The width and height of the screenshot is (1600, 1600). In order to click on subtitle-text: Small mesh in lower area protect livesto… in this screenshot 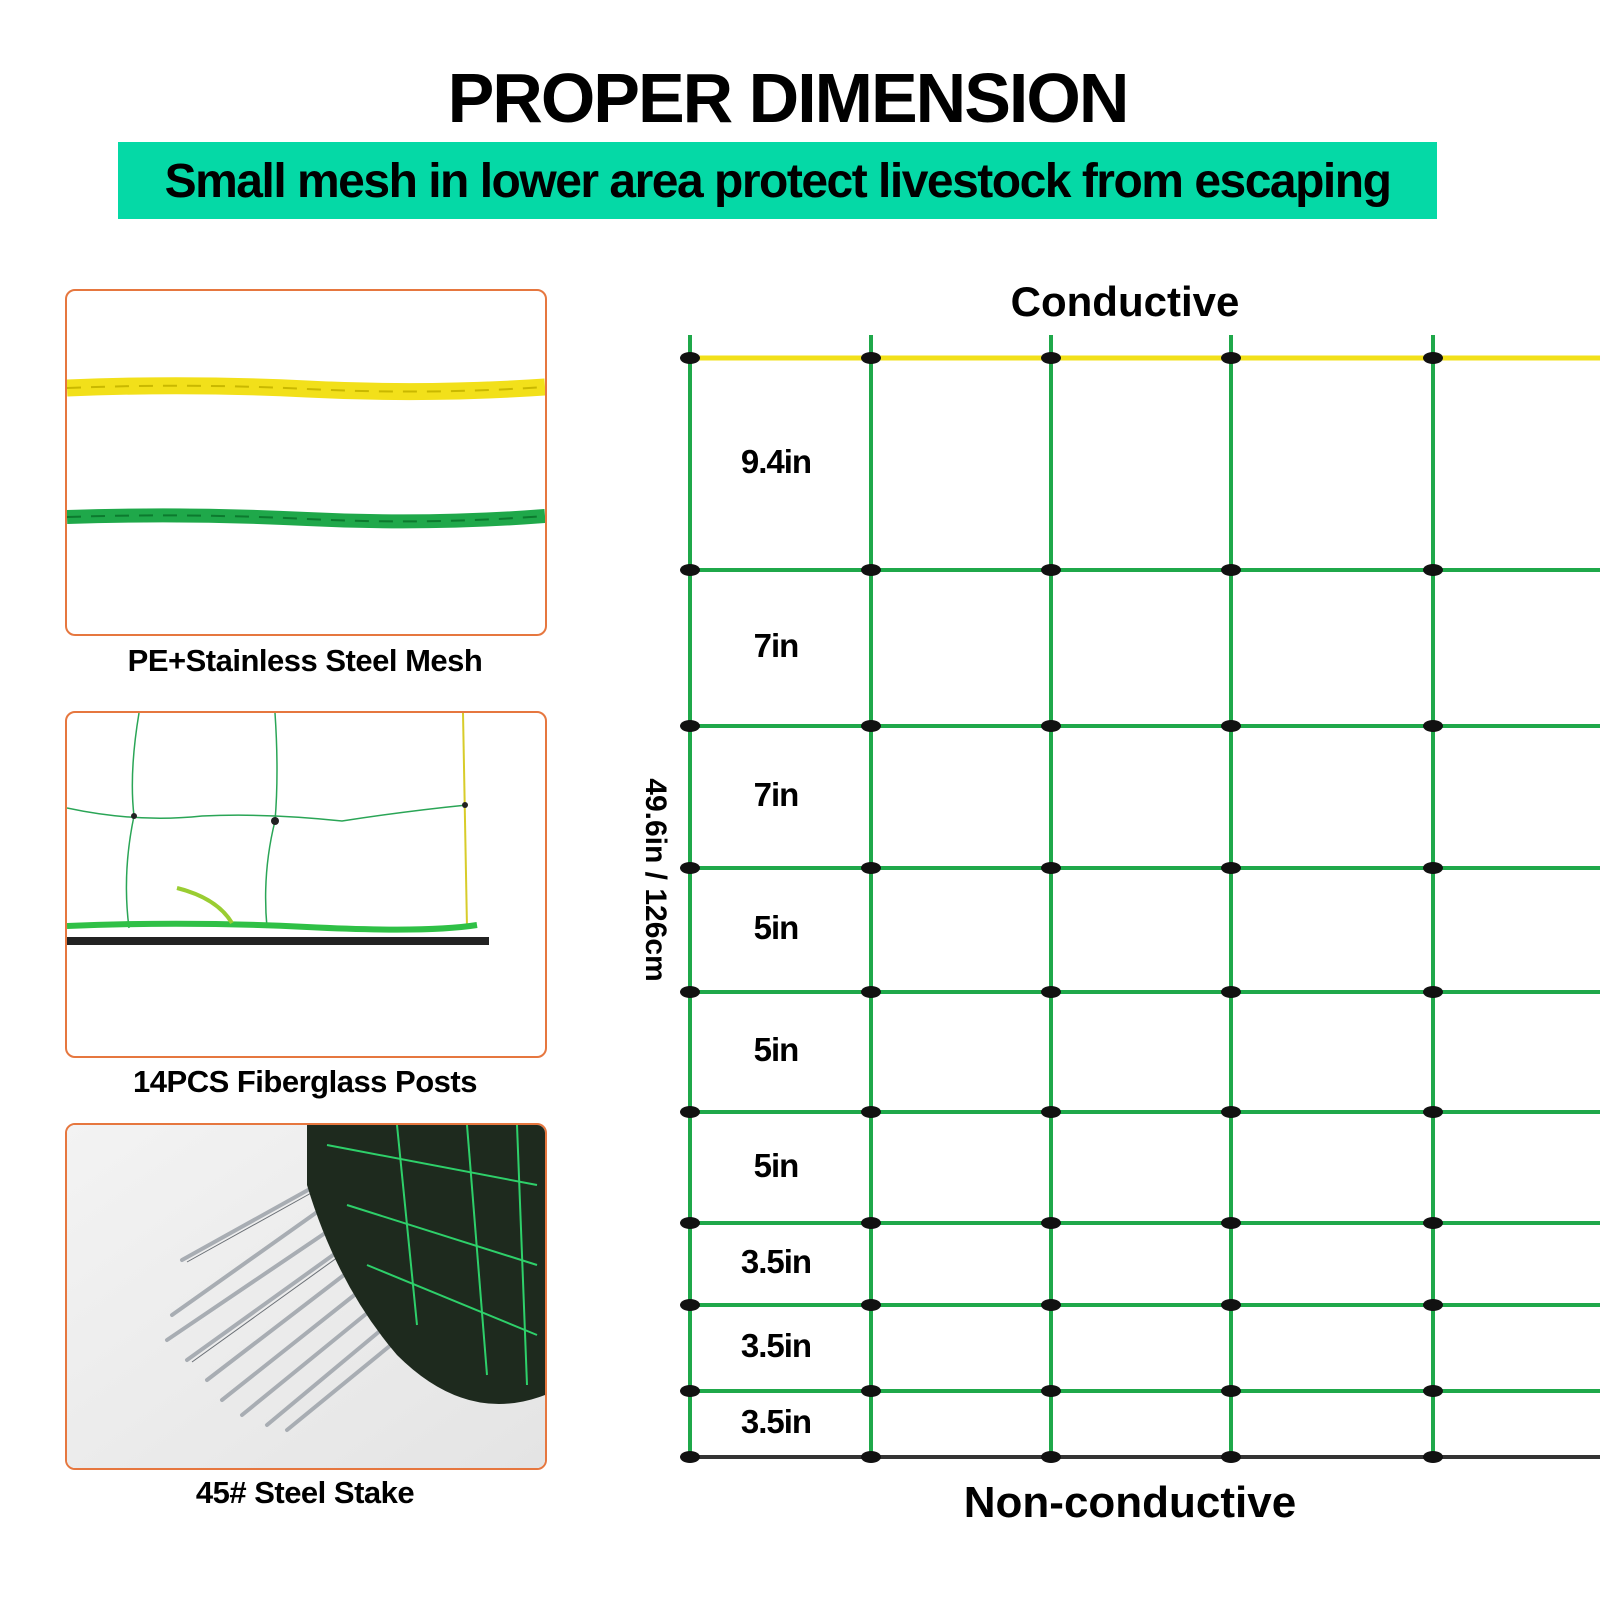, I will do `click(778, 181)`.